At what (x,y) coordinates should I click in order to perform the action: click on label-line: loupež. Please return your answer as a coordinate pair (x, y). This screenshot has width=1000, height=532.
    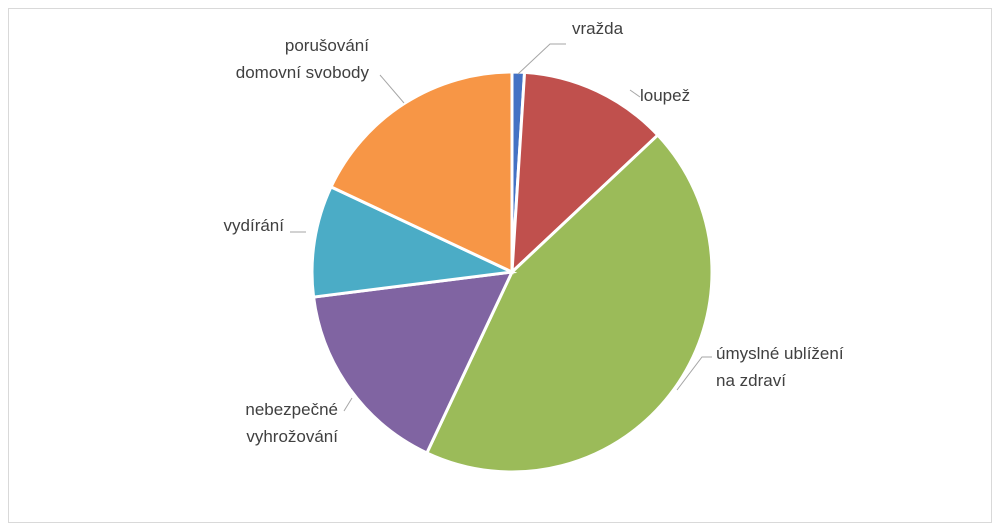
    Looking at the image, I should click on (665, 95).